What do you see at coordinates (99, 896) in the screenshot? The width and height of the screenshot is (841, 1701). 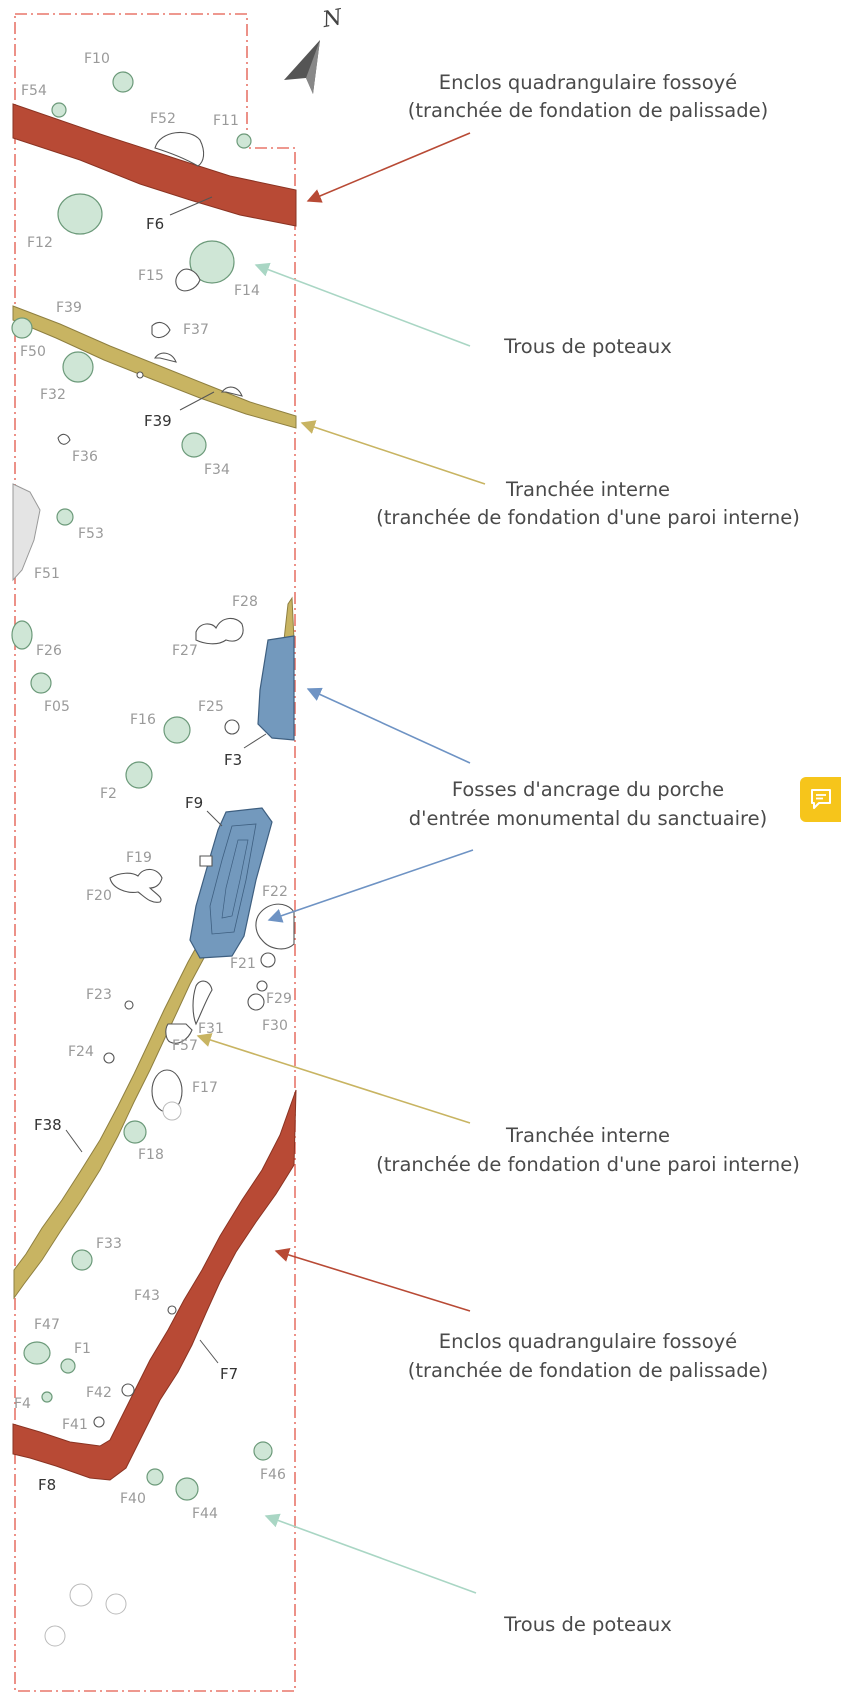 I see `feature-label: F20` at bounding box center [99, 896].